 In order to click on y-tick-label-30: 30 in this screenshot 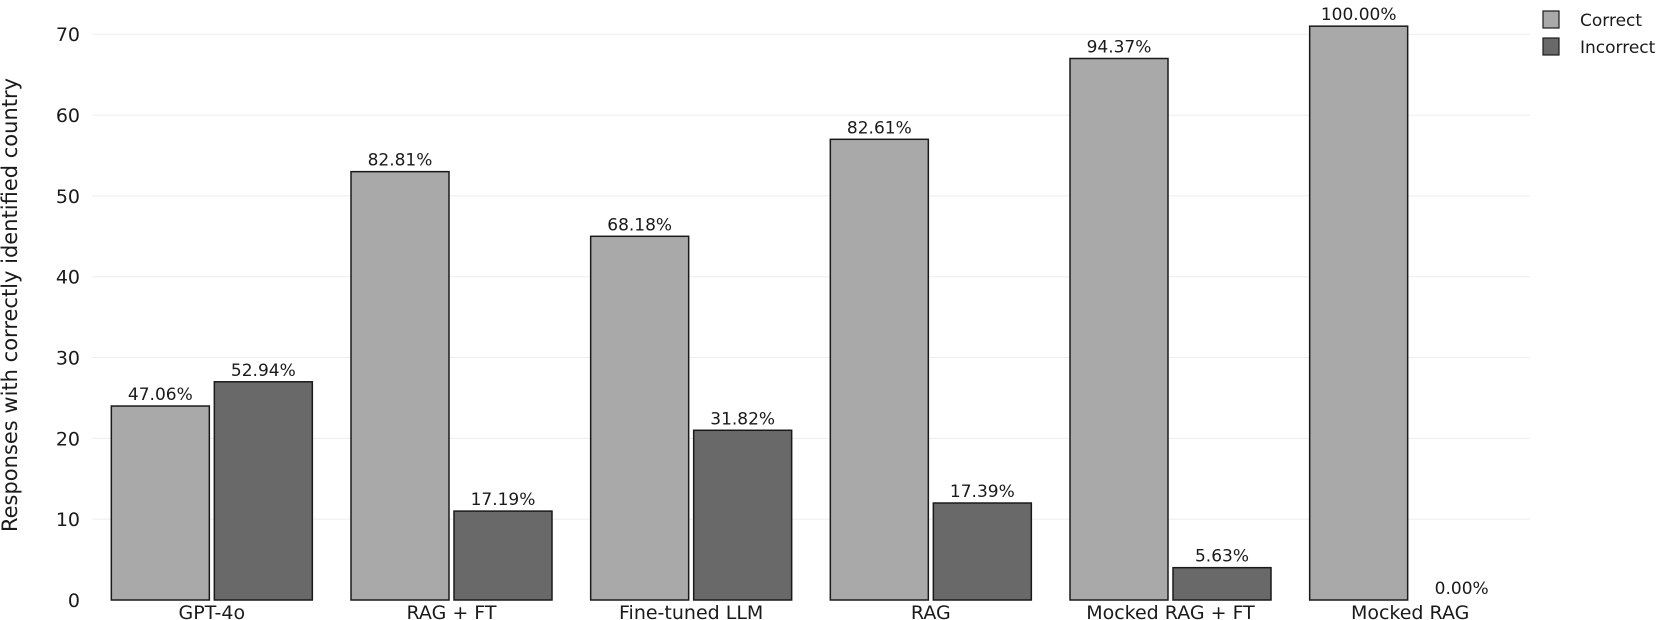, I will do `click(68, 359)`.